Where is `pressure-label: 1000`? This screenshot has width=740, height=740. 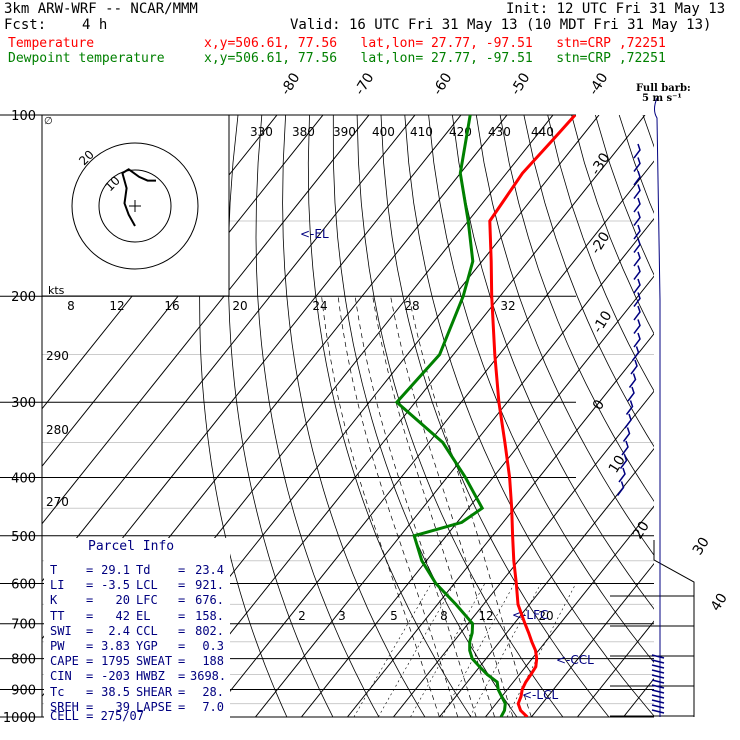
pressure-label: 1000 is located at coordinates (19, 718).